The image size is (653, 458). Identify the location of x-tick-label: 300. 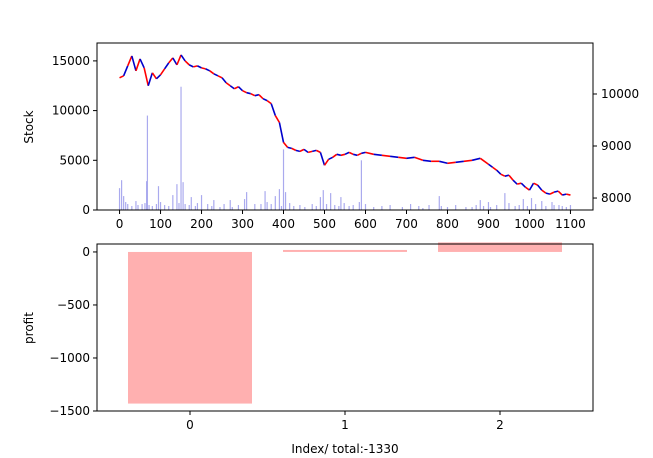
(242, 224).